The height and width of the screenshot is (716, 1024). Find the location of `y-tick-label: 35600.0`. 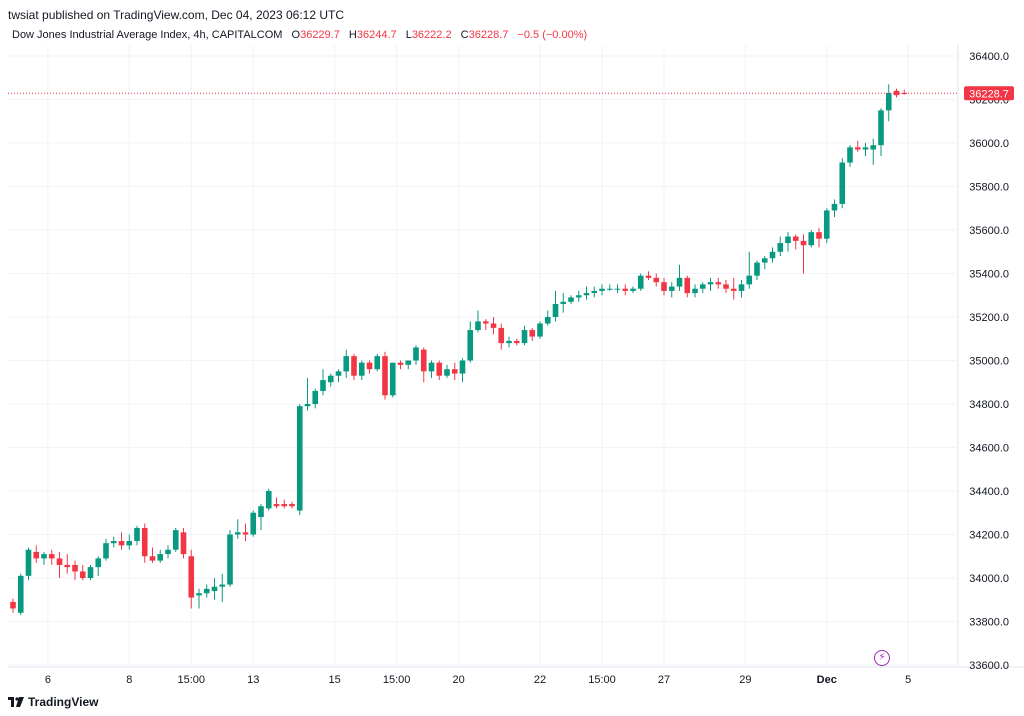

y-tick-label: 35600.0 is located at coordinates (989, 231).